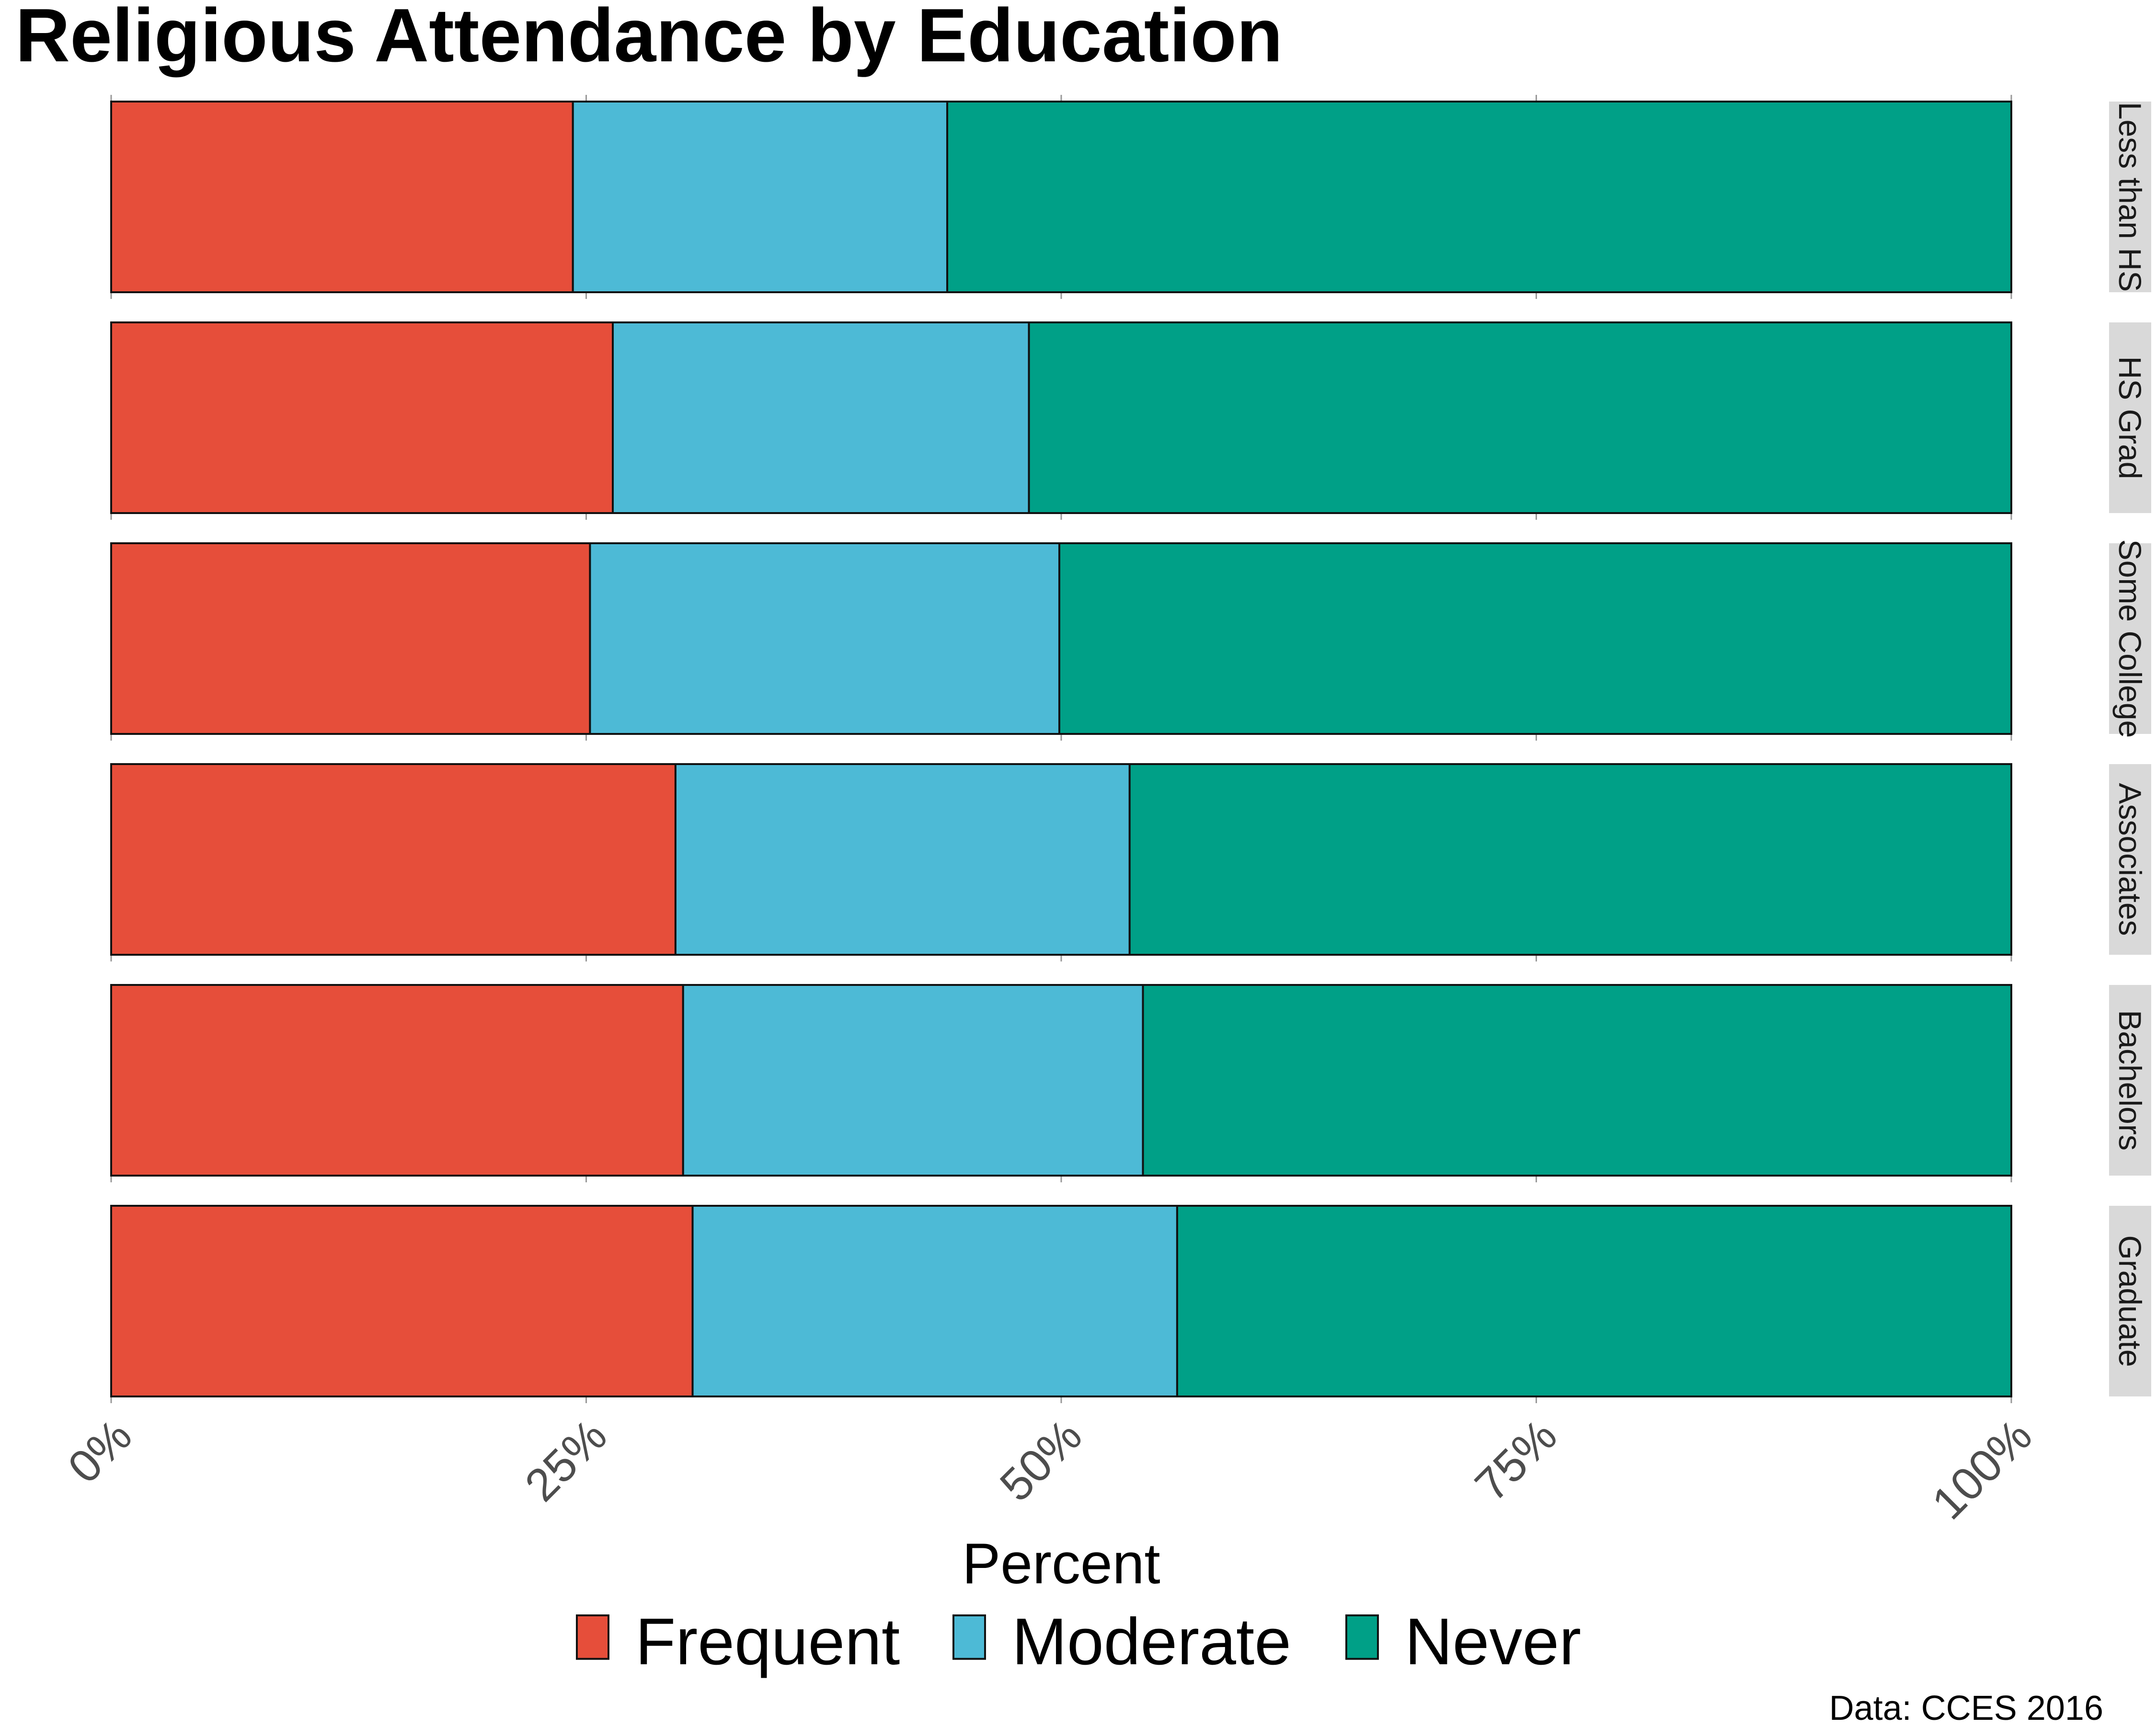 The image size is (2156, 1727). I want to click on bar-bachelors-never, so click(1577, 1080).